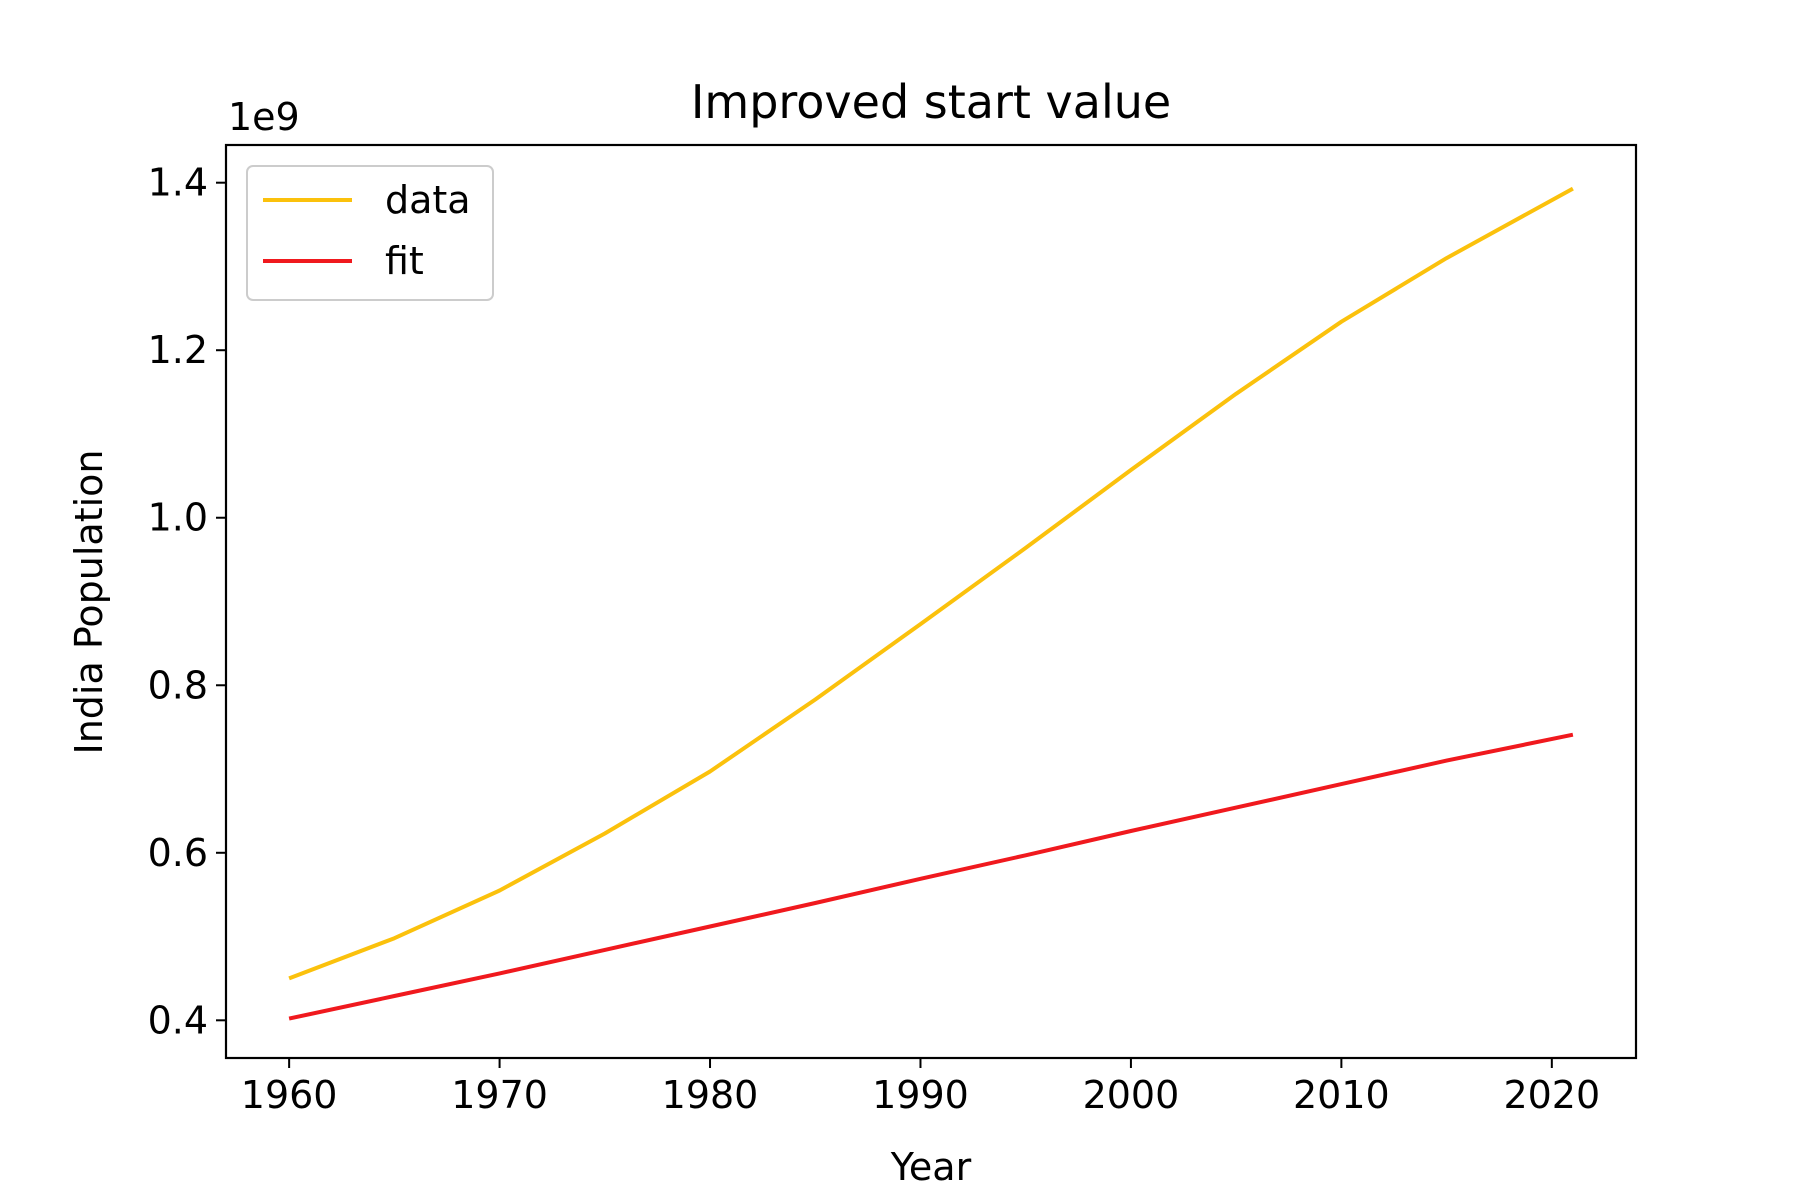 The height and width of the screenshot is (1200, 1800). I want to click on x-tick-label: 2010, so click(1341, 1095).